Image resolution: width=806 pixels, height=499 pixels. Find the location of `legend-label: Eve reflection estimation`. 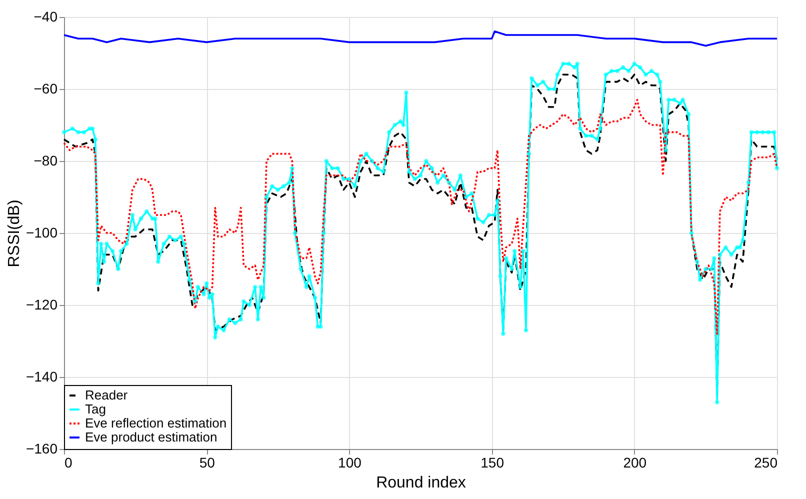

legend-label: Eve reflection estimation is located at coordinates (156, 423).